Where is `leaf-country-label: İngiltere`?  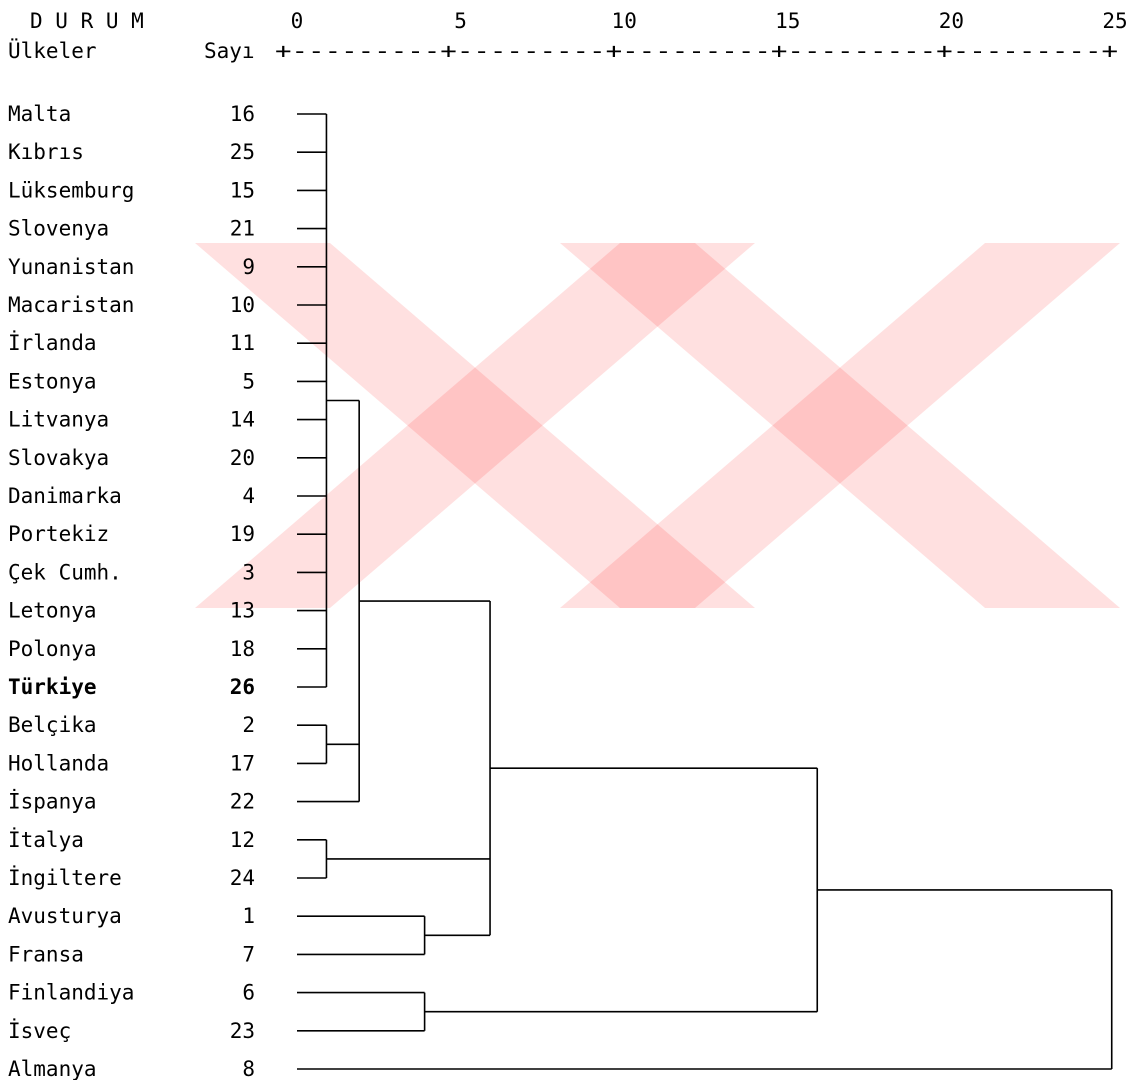 leaf-country-label: İngiltere is located at coordinates (65, 877).